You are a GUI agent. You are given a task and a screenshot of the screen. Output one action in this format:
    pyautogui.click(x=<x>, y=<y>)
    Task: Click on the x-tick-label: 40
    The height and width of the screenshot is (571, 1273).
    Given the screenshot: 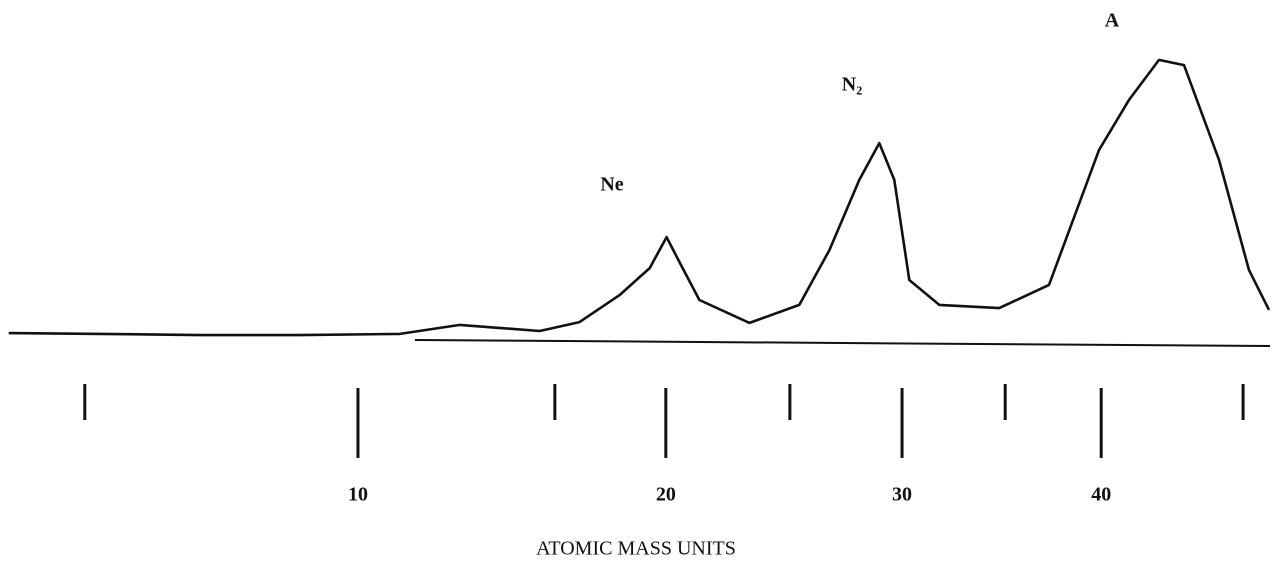 What is the action you would take?
    pyautogui.click(x=1101, y=495)
    